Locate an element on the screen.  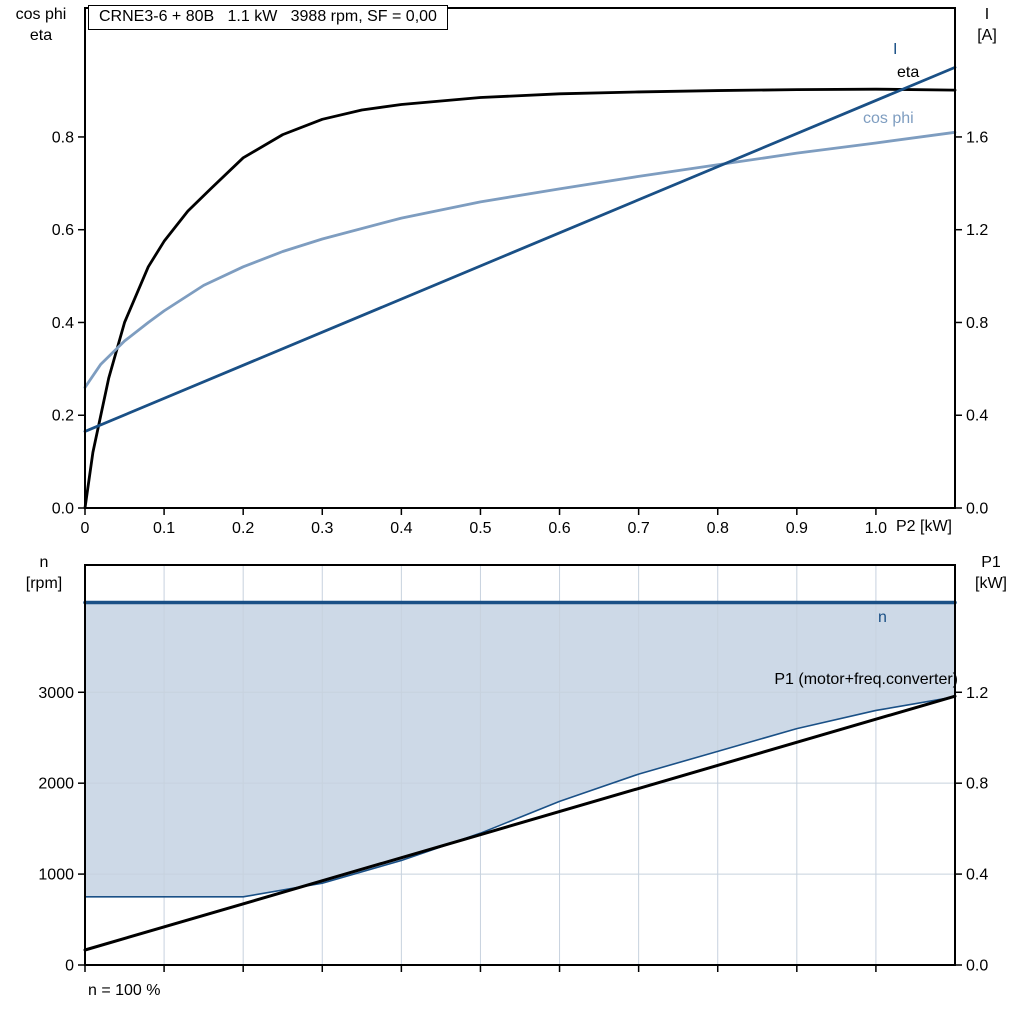
left-tick-label: 0.8 is located at coordinates (63, 137).